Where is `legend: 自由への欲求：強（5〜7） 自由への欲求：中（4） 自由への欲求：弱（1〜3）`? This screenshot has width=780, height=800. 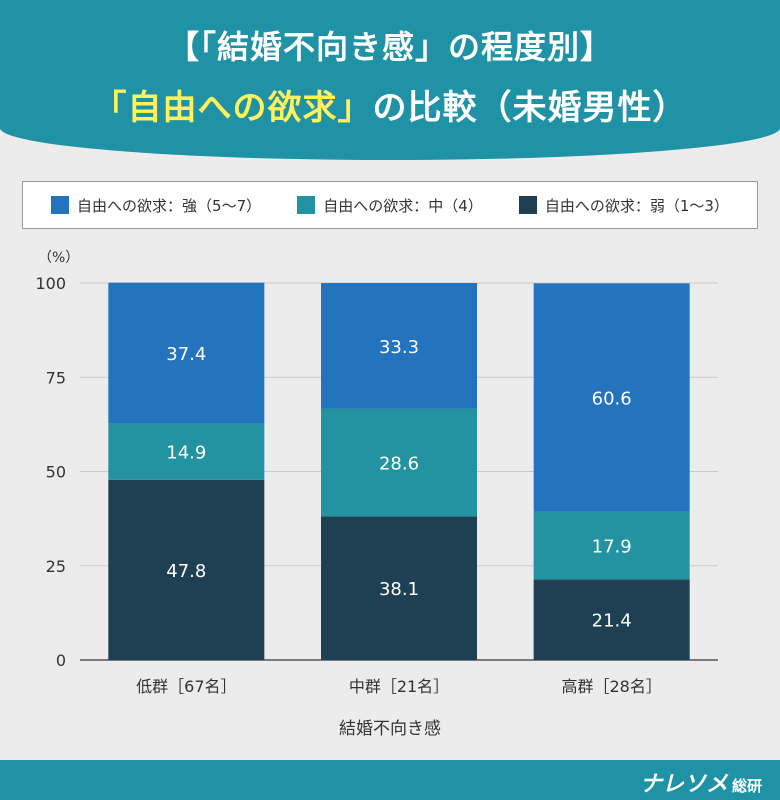
legend: 自由への欲求：強（5〜7） 自由への欲求：中（4） 自由への欲求：弱（1〜3） is located at coordinates (390, 205).